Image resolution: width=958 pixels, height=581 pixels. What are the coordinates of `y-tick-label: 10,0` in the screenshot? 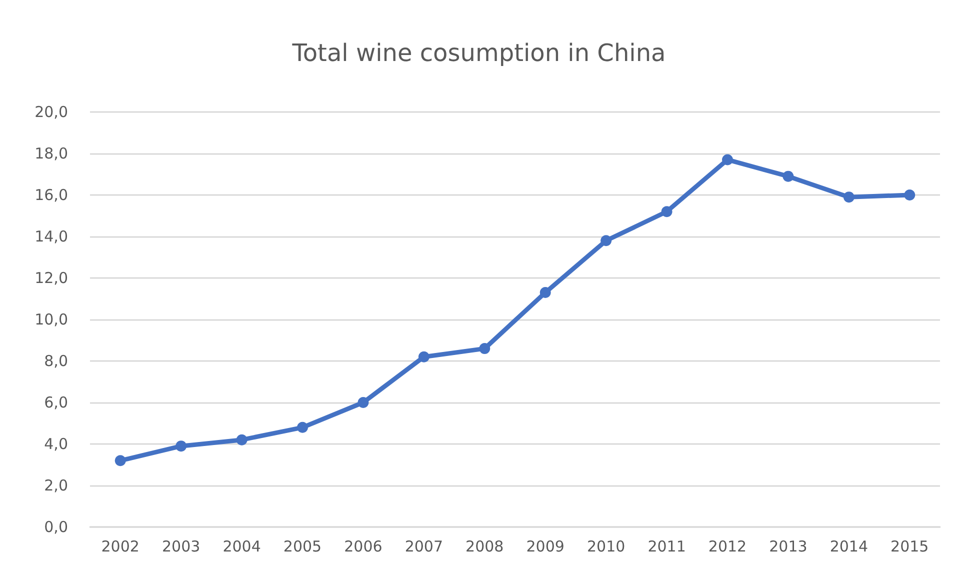 It's located at (51, 319).